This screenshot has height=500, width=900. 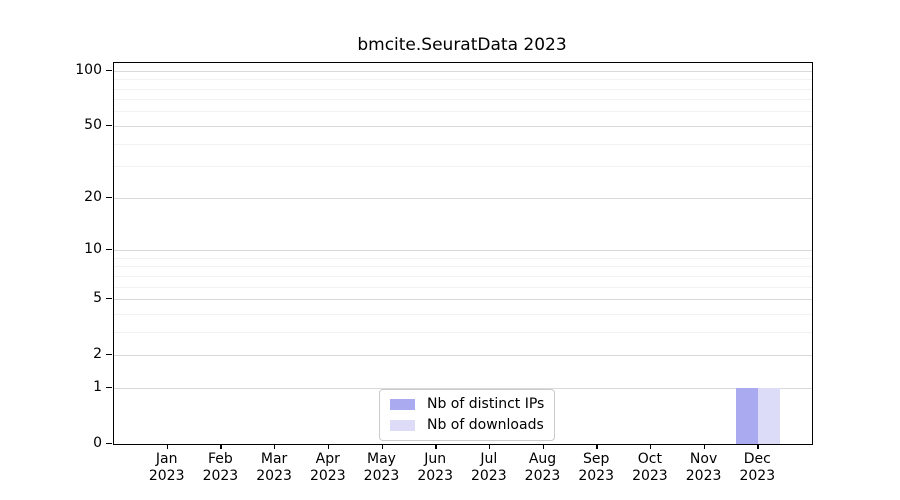 What do you see at coordinates (650, 467) in the screenshot?
I see `x-tick-label: Oct 2023` at bounding box center [650, 467].